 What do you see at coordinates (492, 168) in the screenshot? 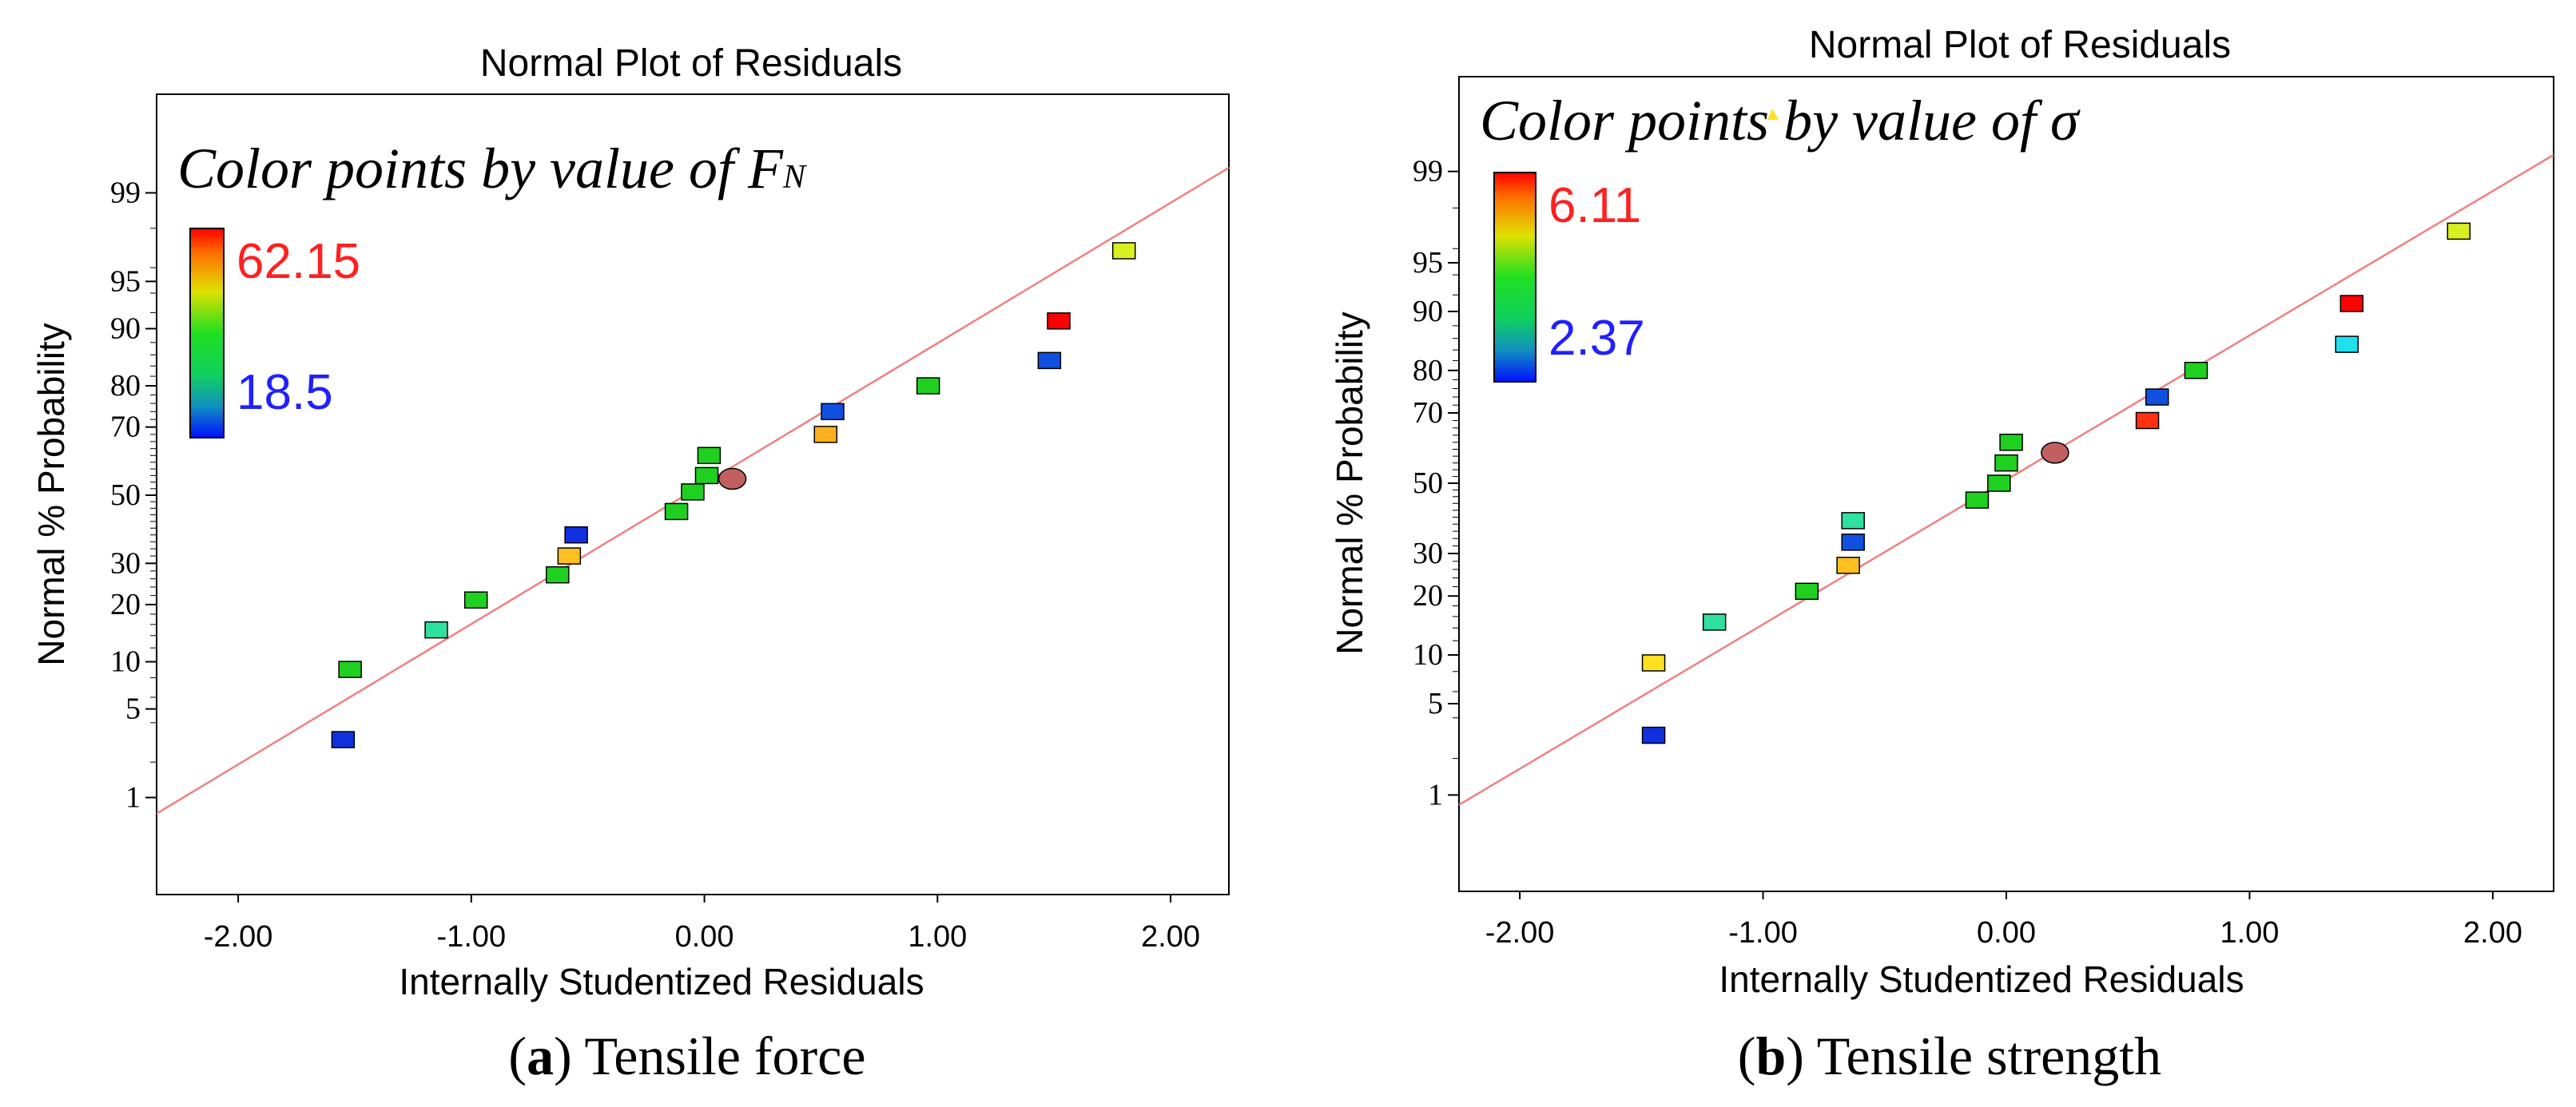
I see `color-legend-title: Color points by value of FN` at bounding box center [492, 168].